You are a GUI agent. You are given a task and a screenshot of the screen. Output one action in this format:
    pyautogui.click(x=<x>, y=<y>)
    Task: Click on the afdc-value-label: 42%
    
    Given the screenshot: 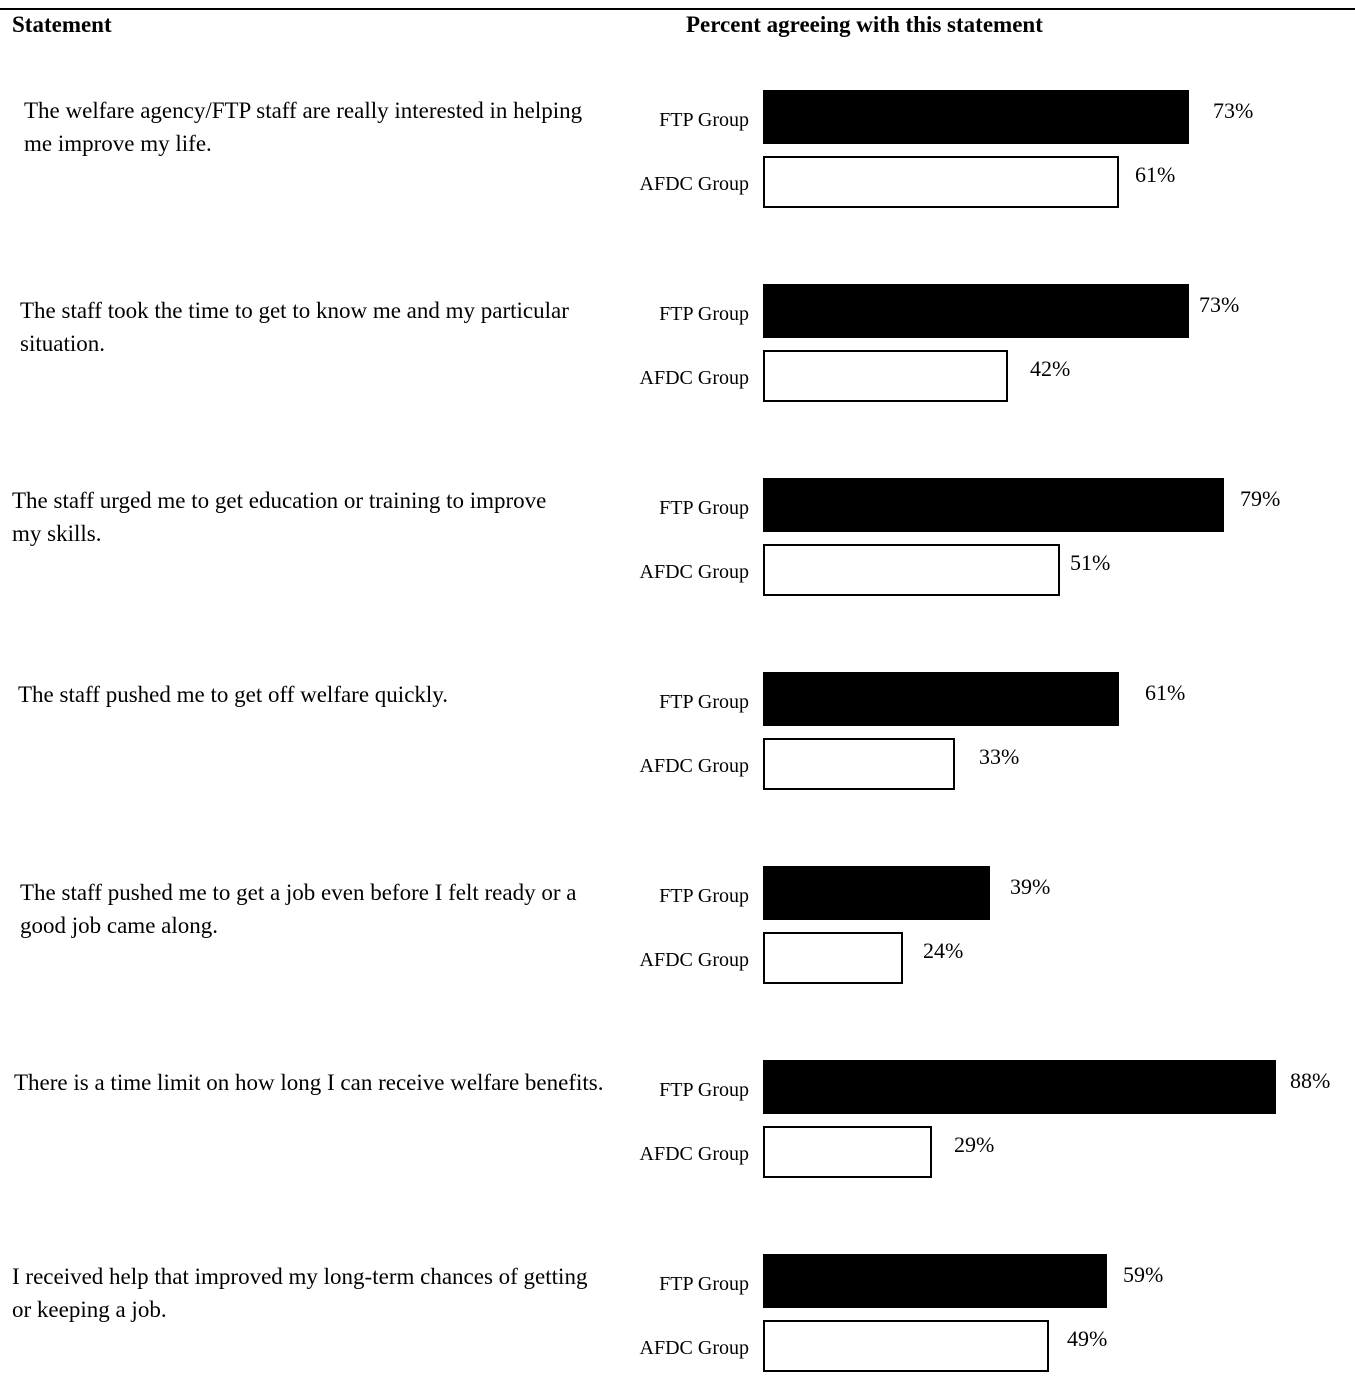 What is the action you would take?
    pyautogui.click(x=1050, y=368)
    